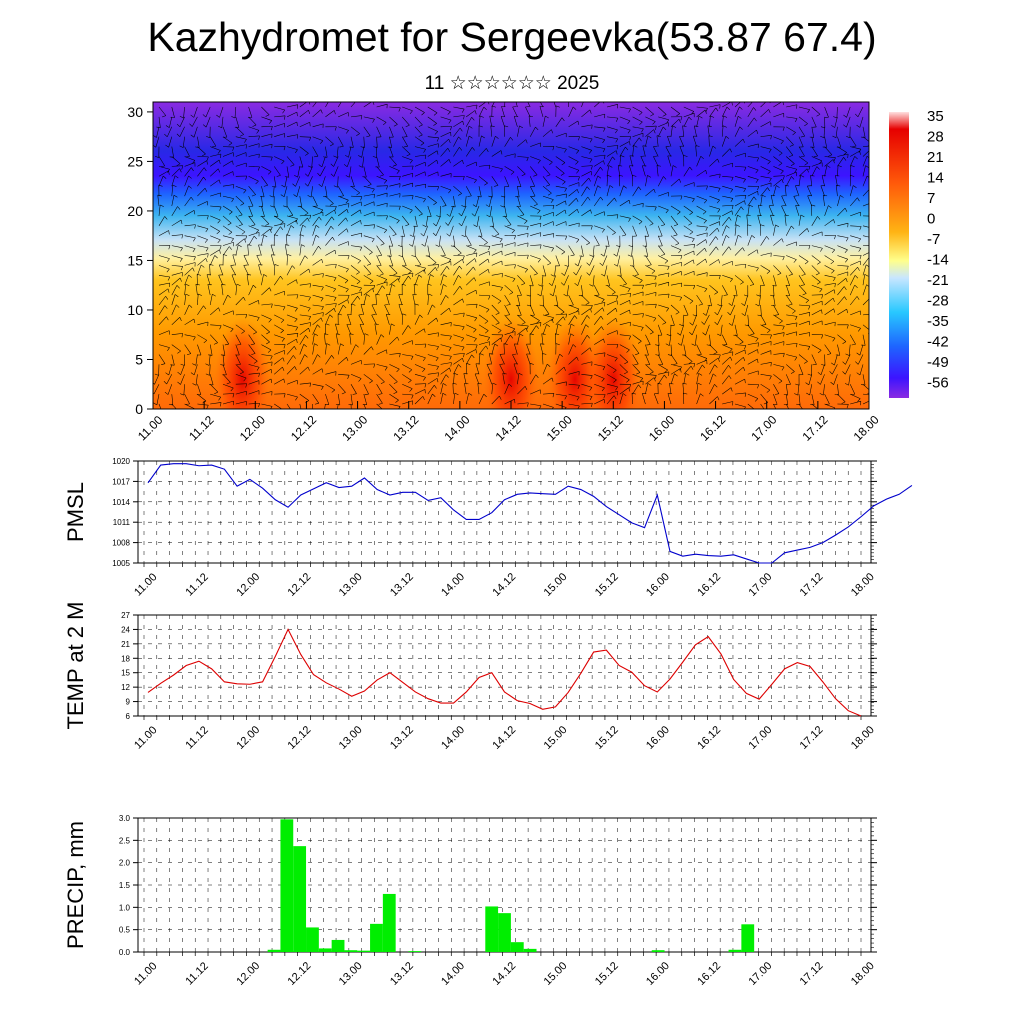  I want to click on warm-core, so click(511, 363).